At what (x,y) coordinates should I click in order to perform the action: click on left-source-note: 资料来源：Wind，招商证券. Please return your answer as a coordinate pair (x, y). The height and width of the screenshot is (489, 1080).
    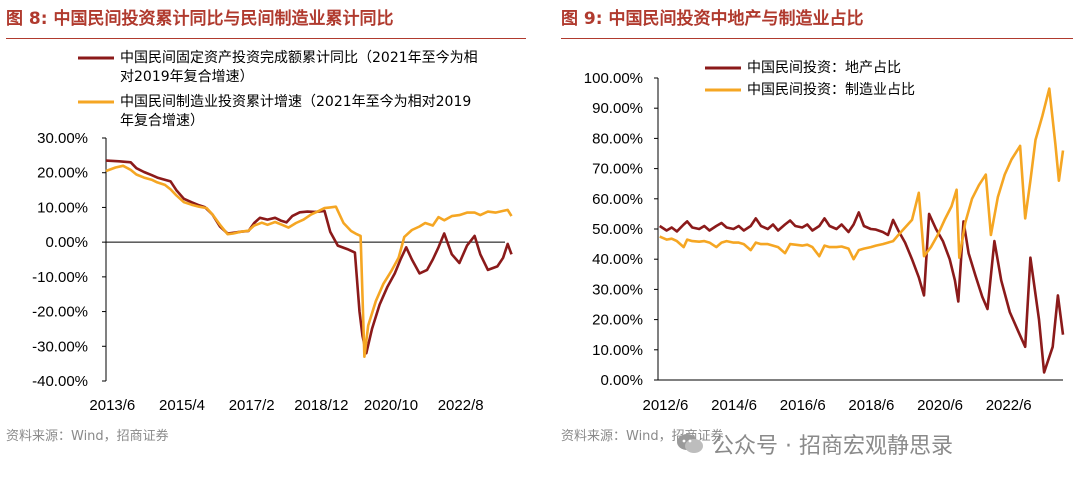
    Looking at the image, I should click on (87, 436).